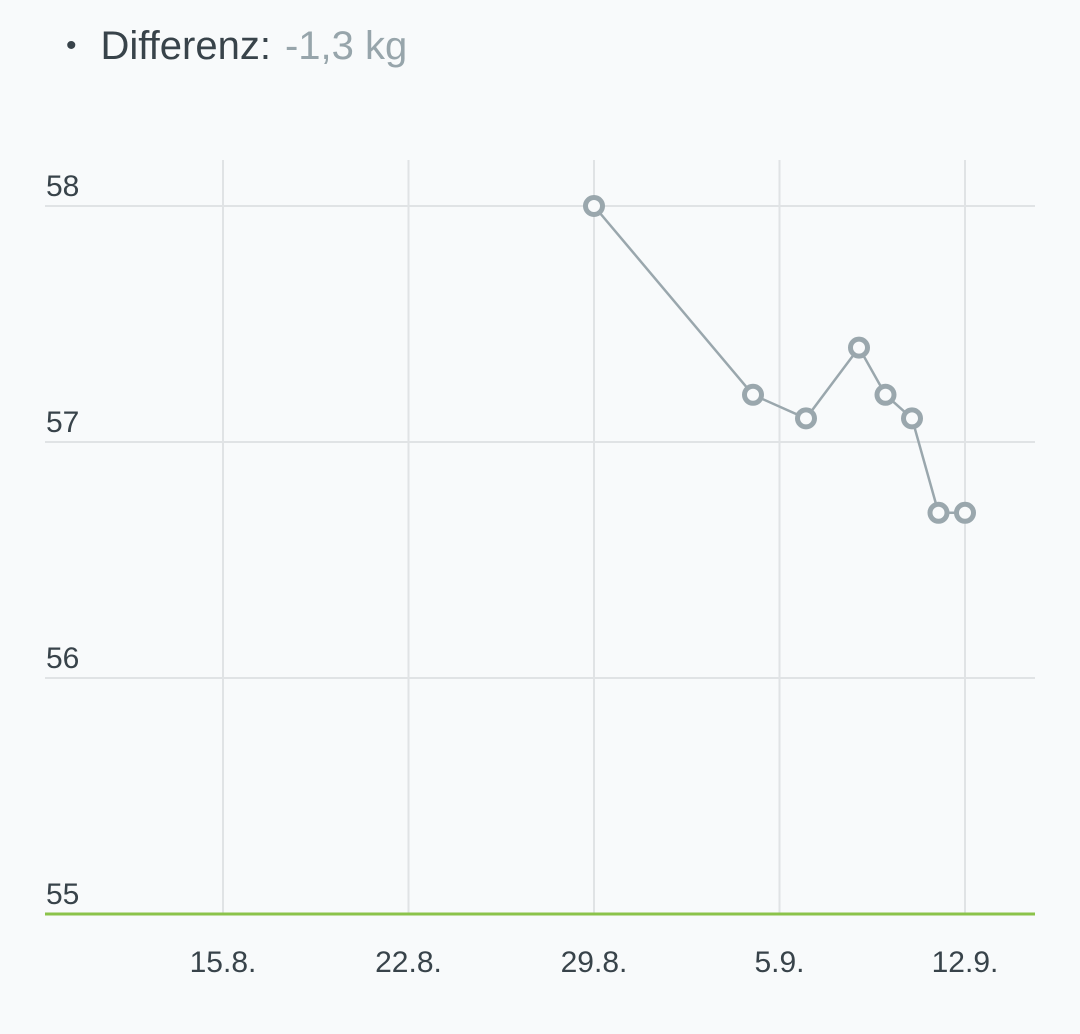 The image size is (1080, 1034). I want to click on weight-difference-summary: • Differenz: -1,3 kg, so click(236, 46).